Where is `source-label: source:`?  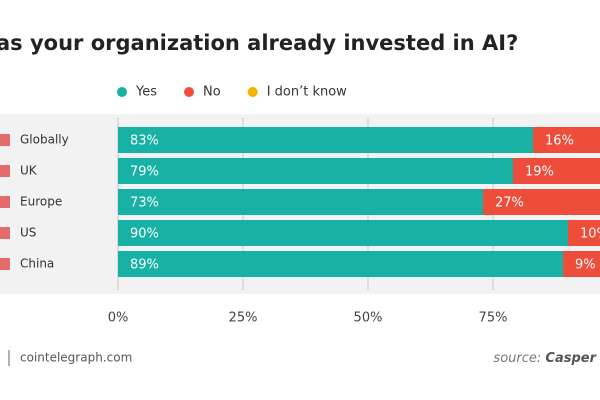
source-label: source: is located at coordinates (517, 358).